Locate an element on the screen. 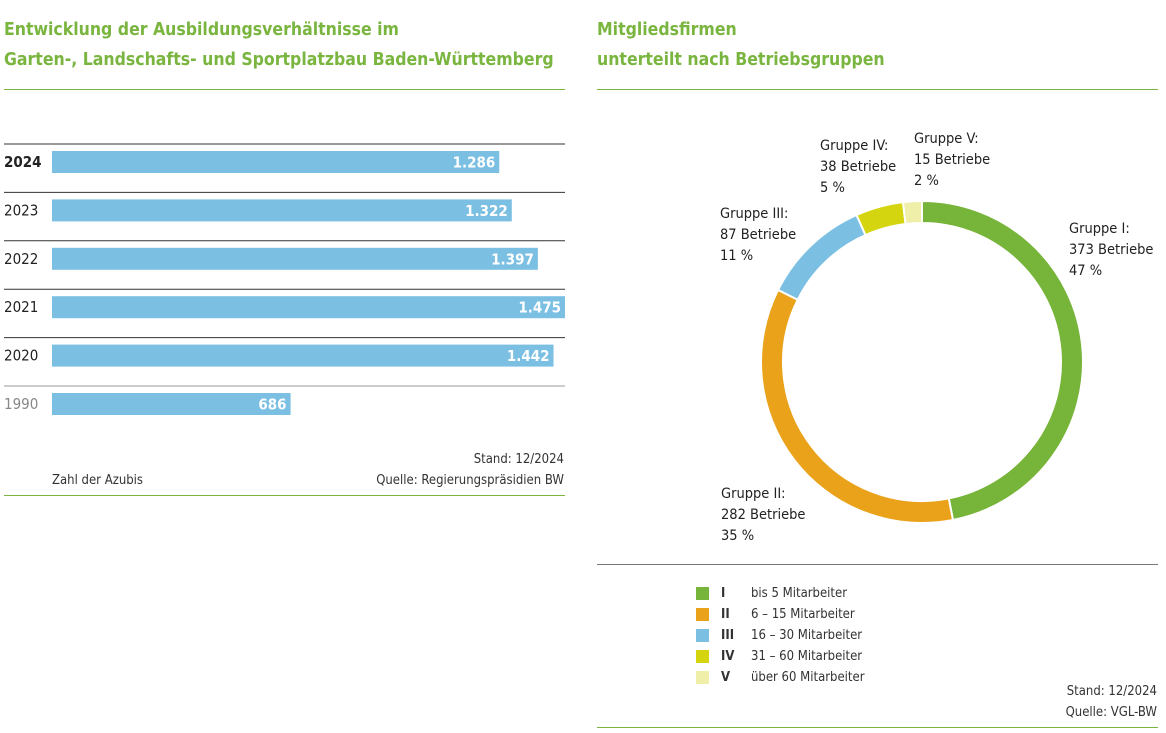 This screenshot has width=1166, height=733. x-axis-label: Zahl der Azubis is located at coordinates (98, 480).